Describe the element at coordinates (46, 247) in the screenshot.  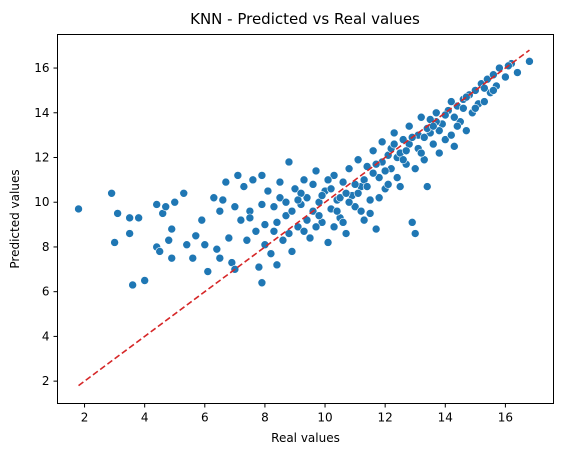
I see `y-tick-label: 8` at that location.